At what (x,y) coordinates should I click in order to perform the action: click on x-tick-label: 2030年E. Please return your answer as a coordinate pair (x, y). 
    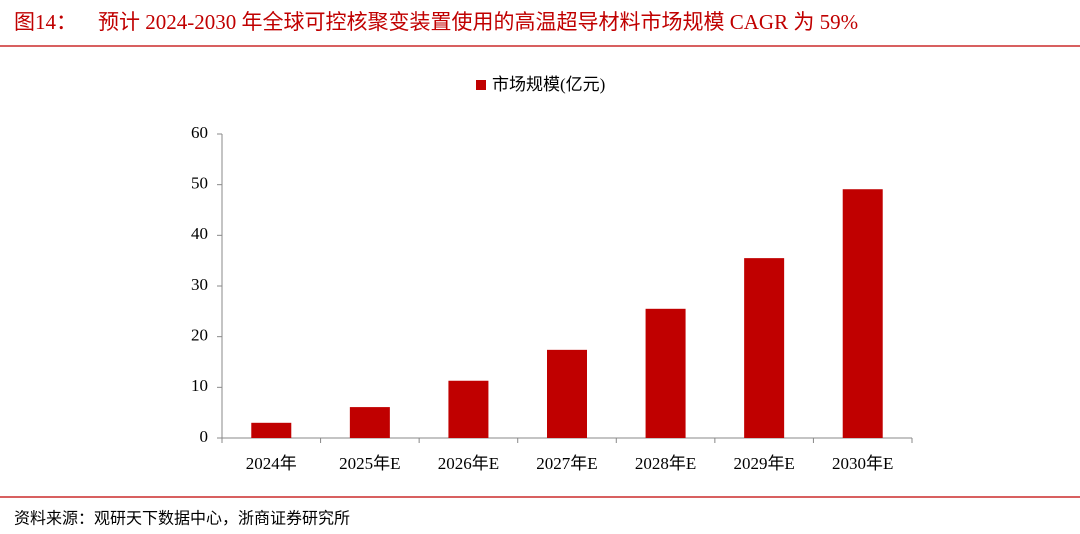
    Looking at the image, I should click on (862, 463).